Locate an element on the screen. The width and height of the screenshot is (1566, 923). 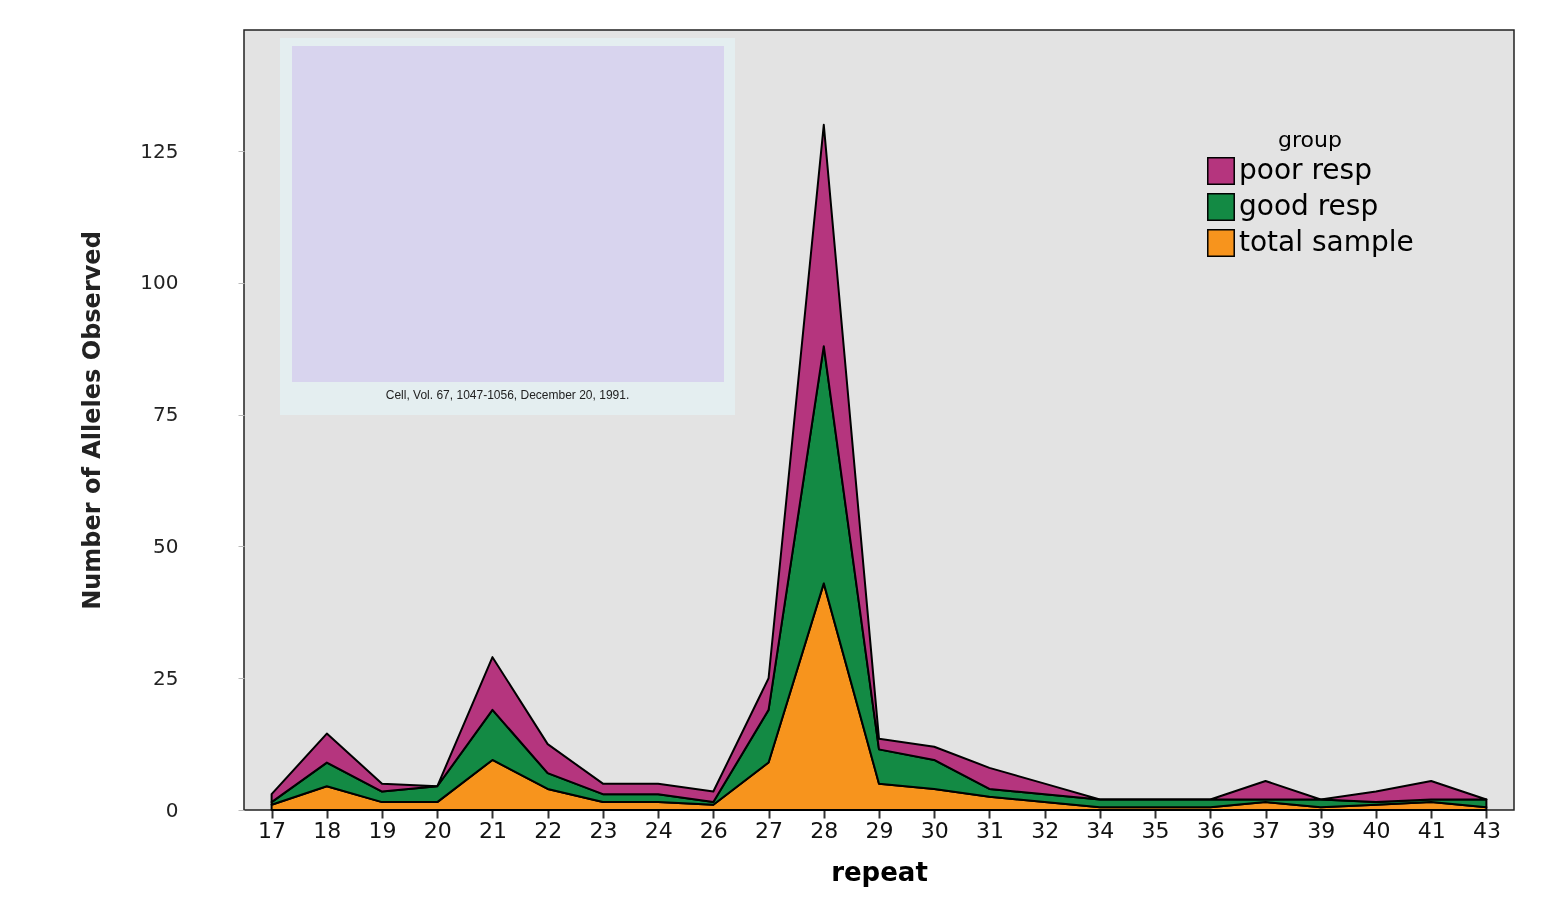
x-tick-label: 20 is located at coordinates (437, 830).